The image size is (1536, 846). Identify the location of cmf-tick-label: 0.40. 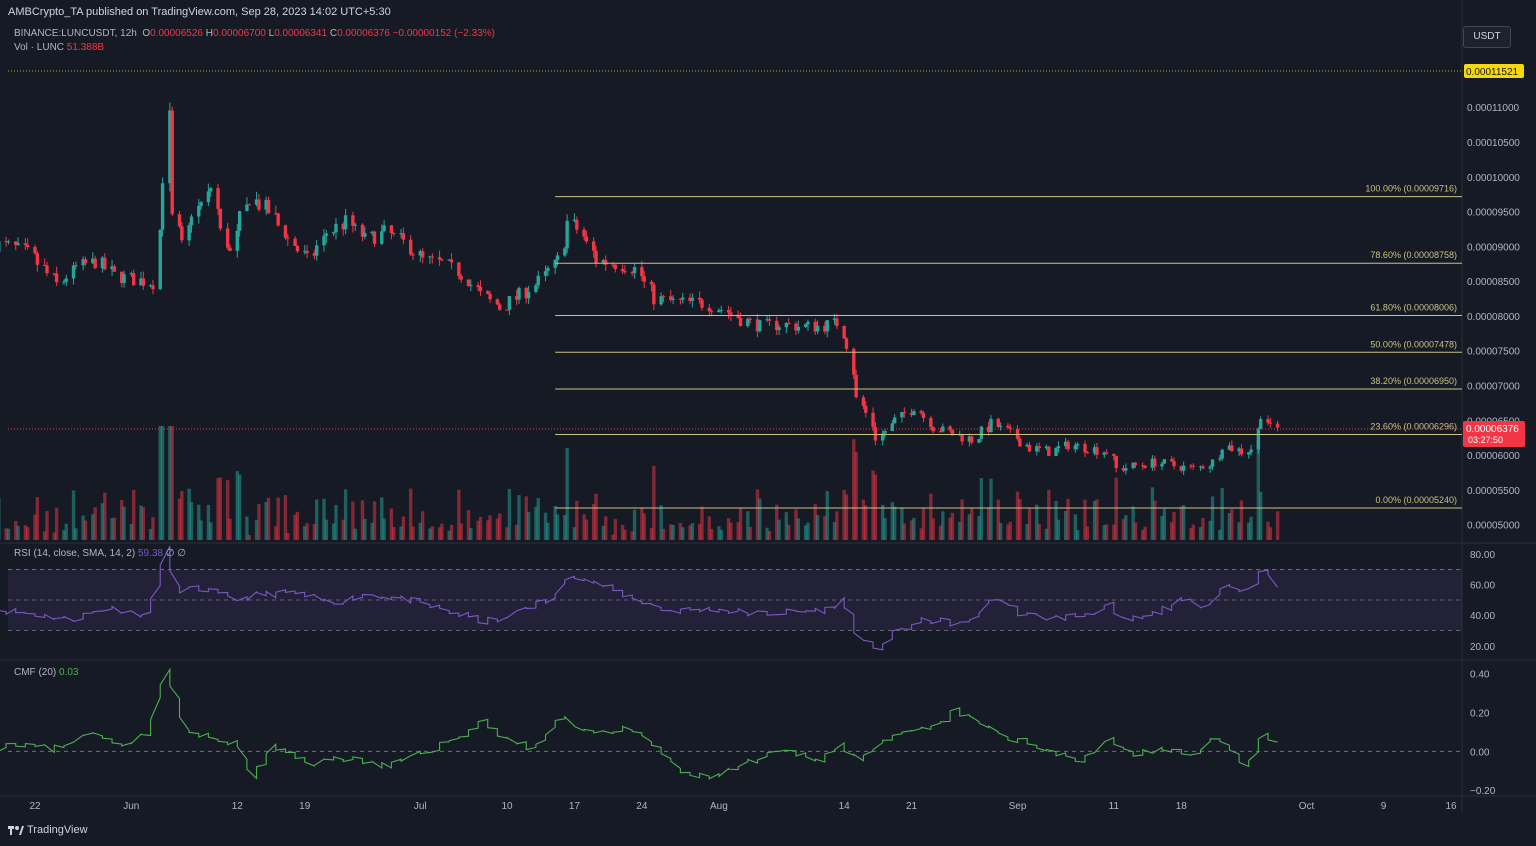
(1480, 675).